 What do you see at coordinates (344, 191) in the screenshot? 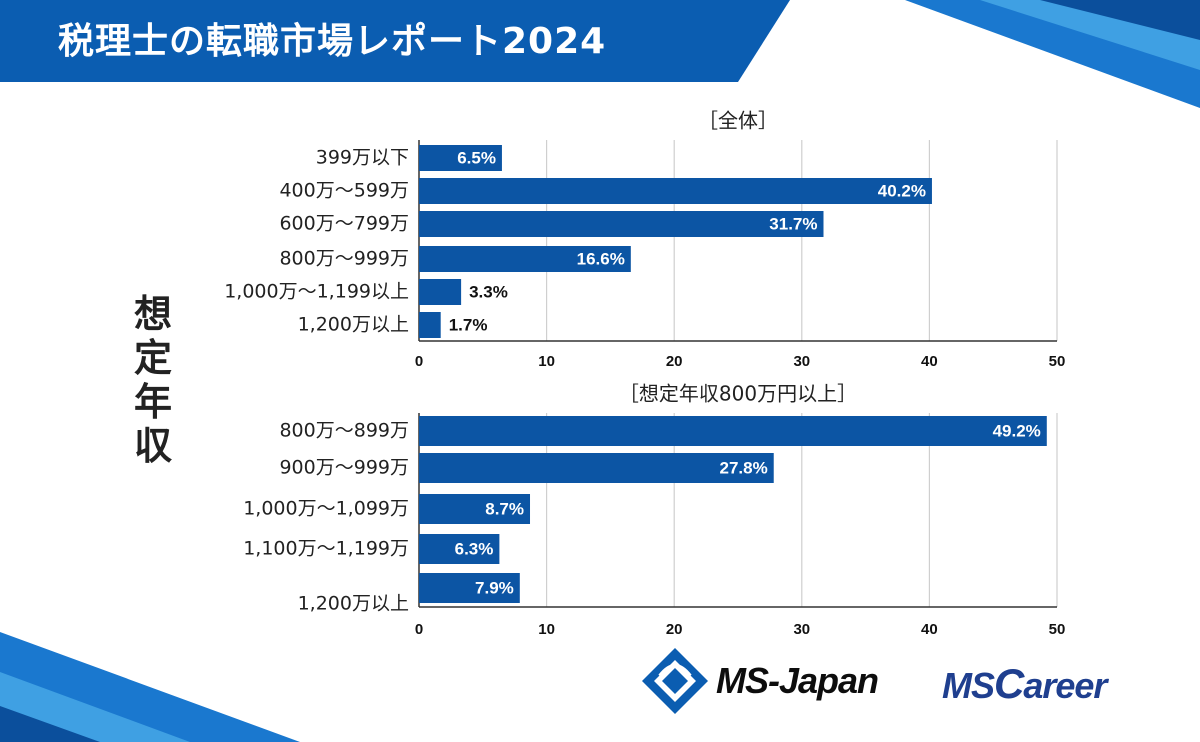
I see `category-label: 400万～599万` at bounding box center [344, 191].